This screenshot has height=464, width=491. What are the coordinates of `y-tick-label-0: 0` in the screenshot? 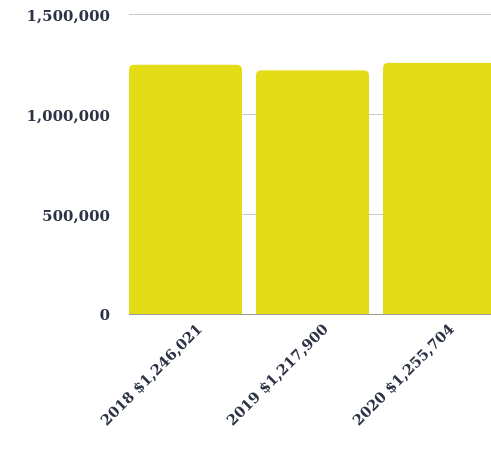 It's located at (105, 315).